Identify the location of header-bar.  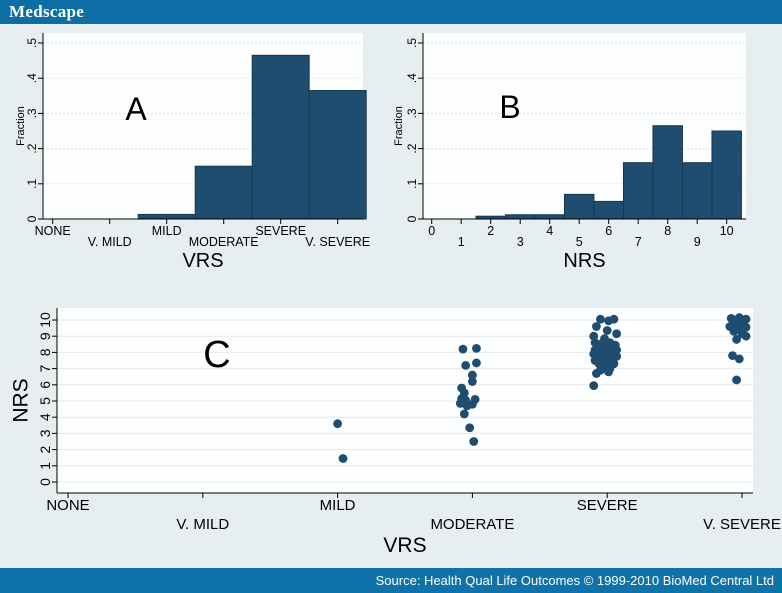
(391, 12).